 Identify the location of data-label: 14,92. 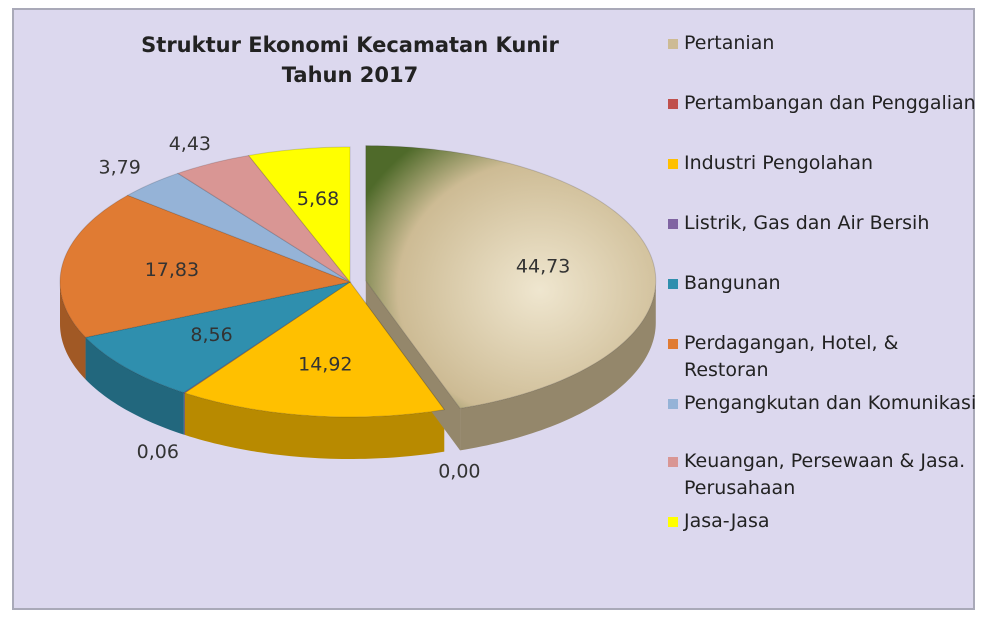
(325, 364).